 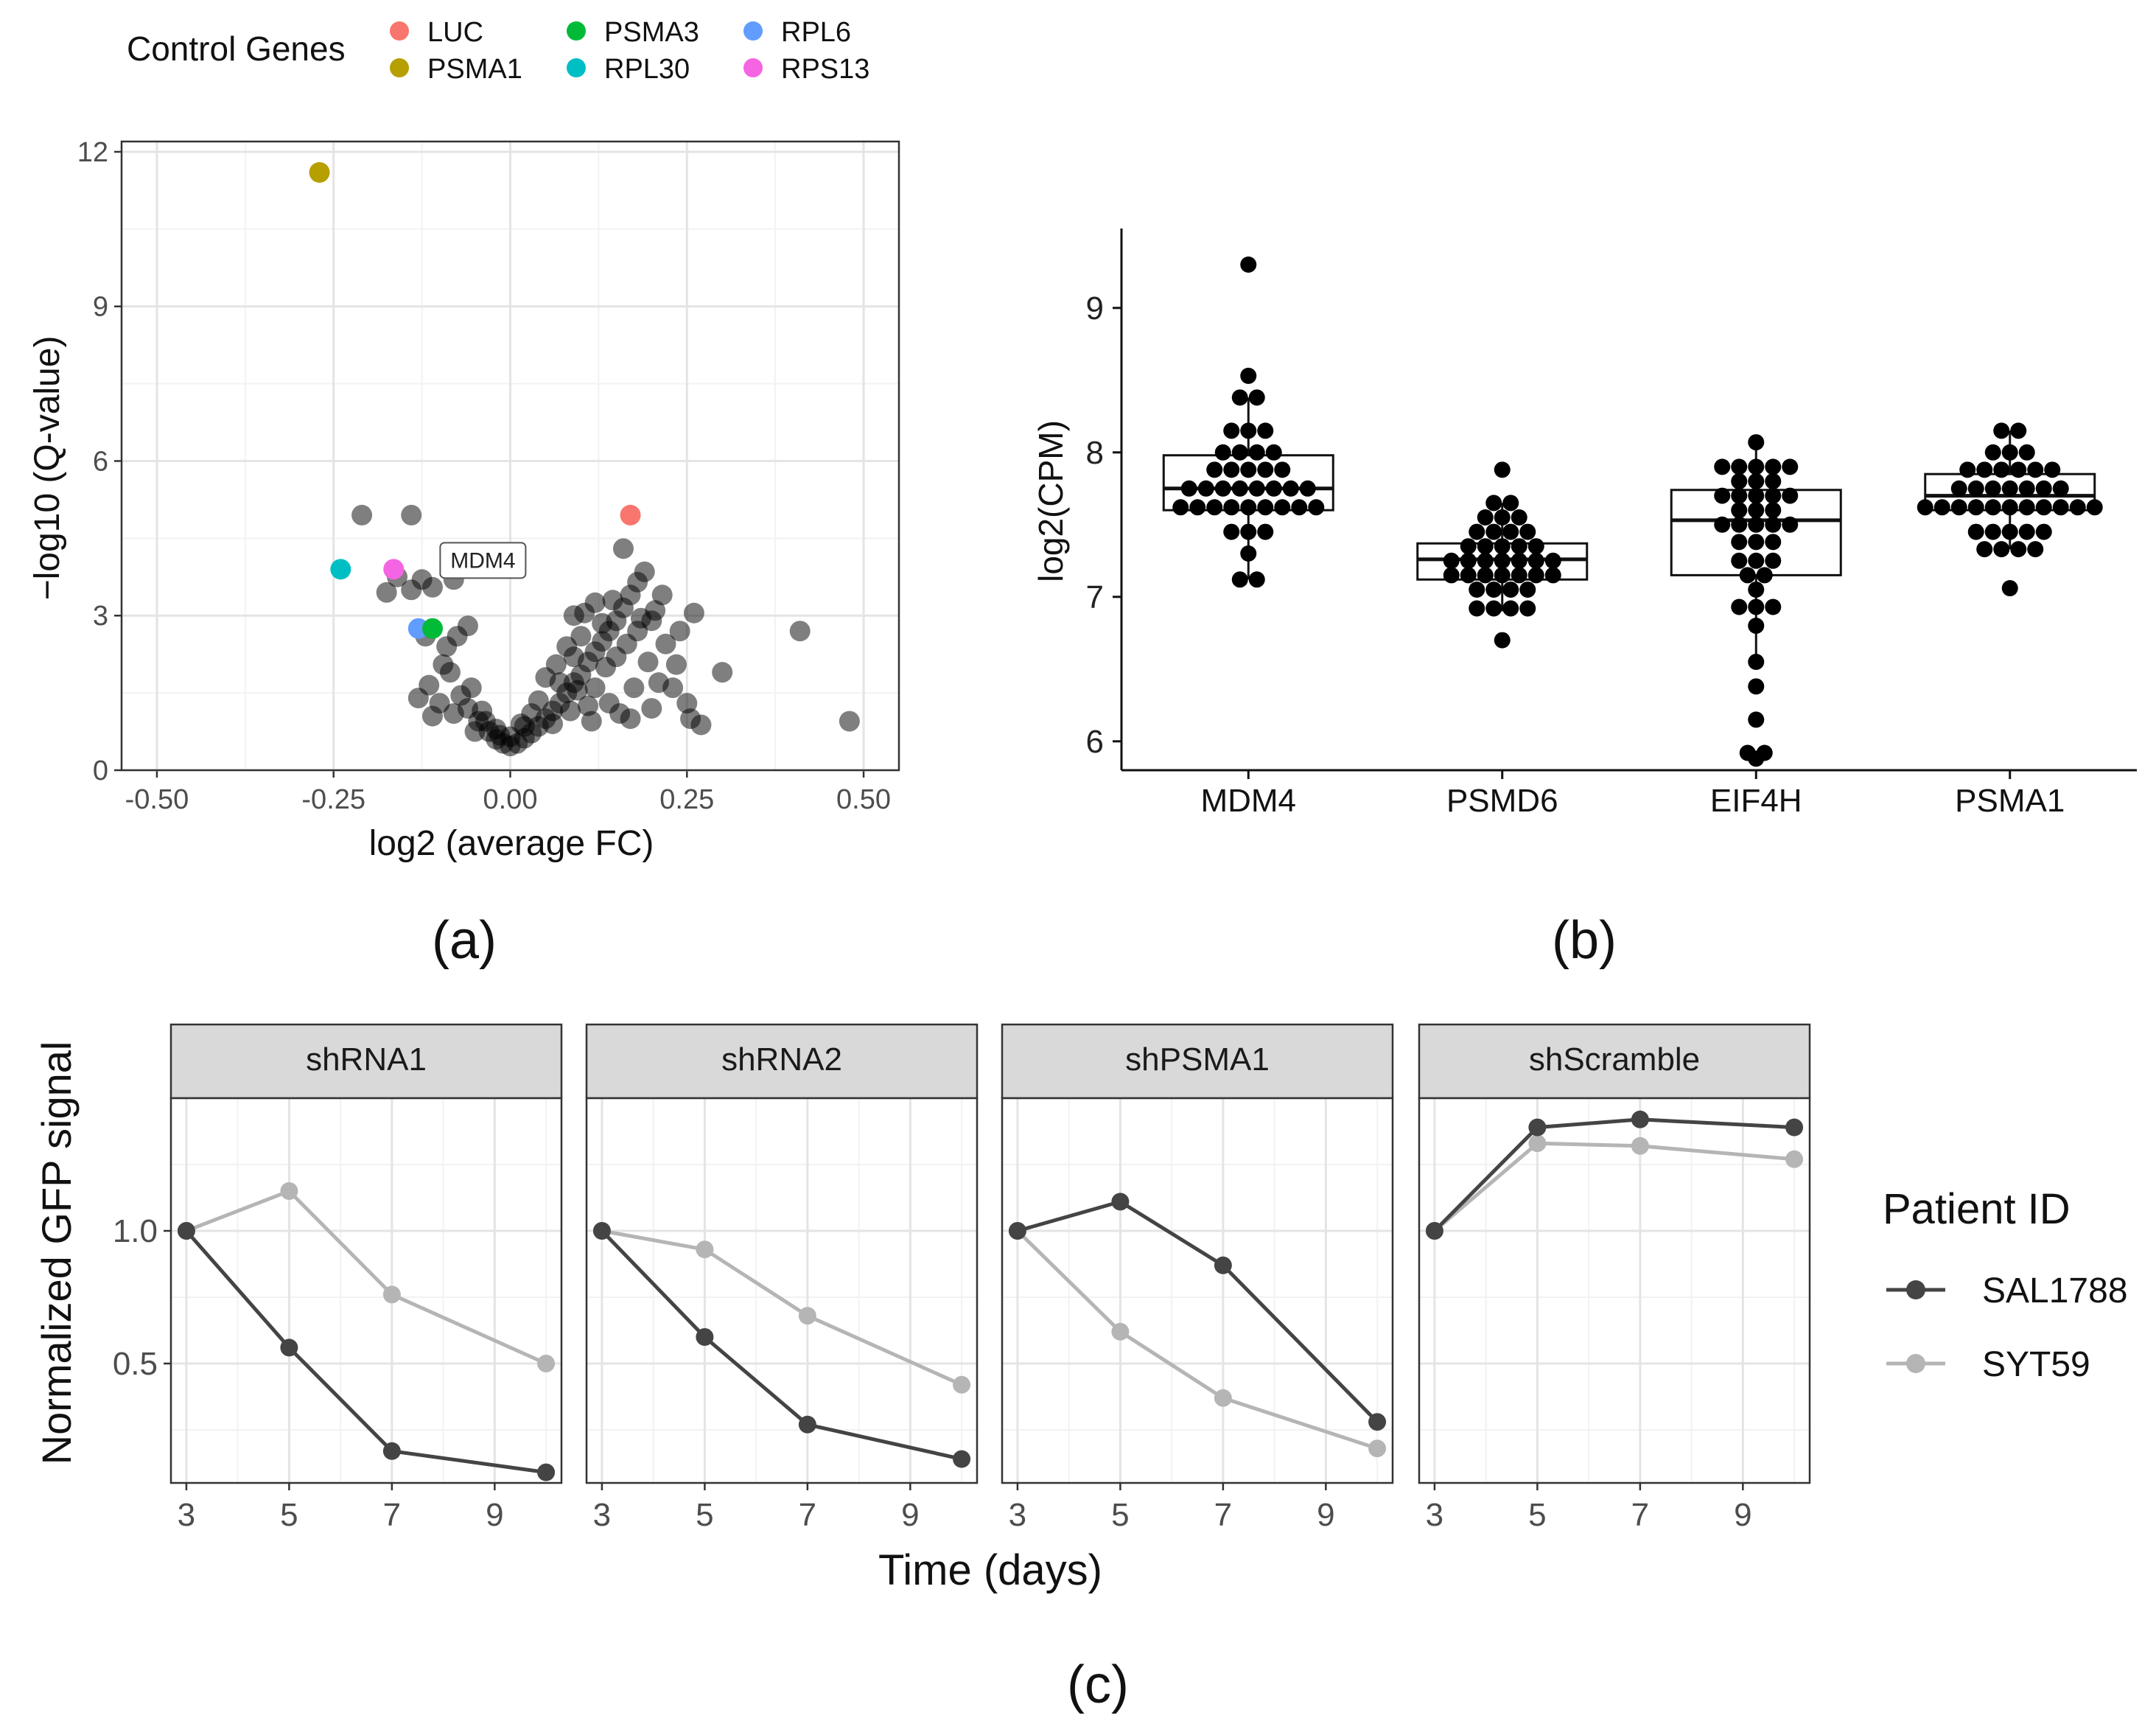 What do you see at coordinates (1051, 501) in the screenshot?
I see `panel-b-ylabel: log2(CPM)` at bounding box center [1051, 501].